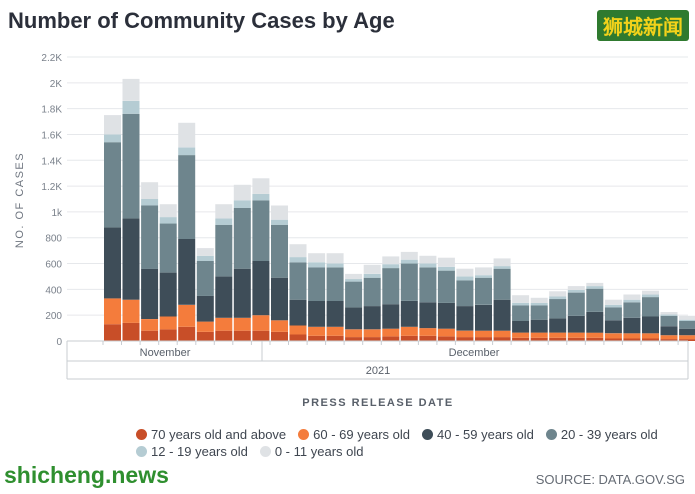 The width and height of the screenshot is (695, 494). I want to click on legend-label: 60 - 69 years old, so click(361, 434).